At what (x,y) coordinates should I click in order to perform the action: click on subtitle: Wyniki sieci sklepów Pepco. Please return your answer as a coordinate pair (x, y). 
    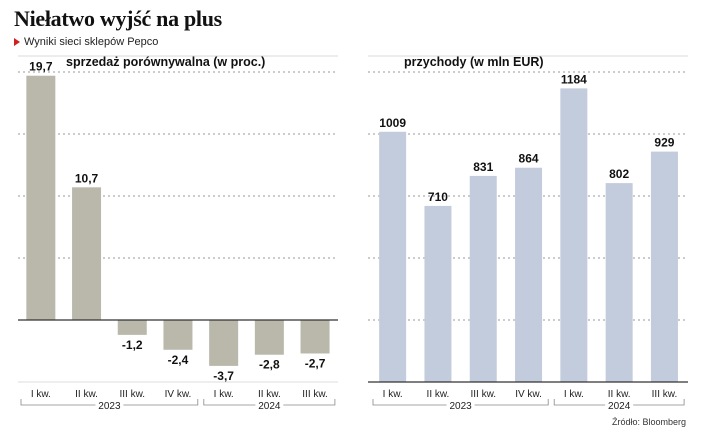
    Looking at the image, I should click on (86, 42).